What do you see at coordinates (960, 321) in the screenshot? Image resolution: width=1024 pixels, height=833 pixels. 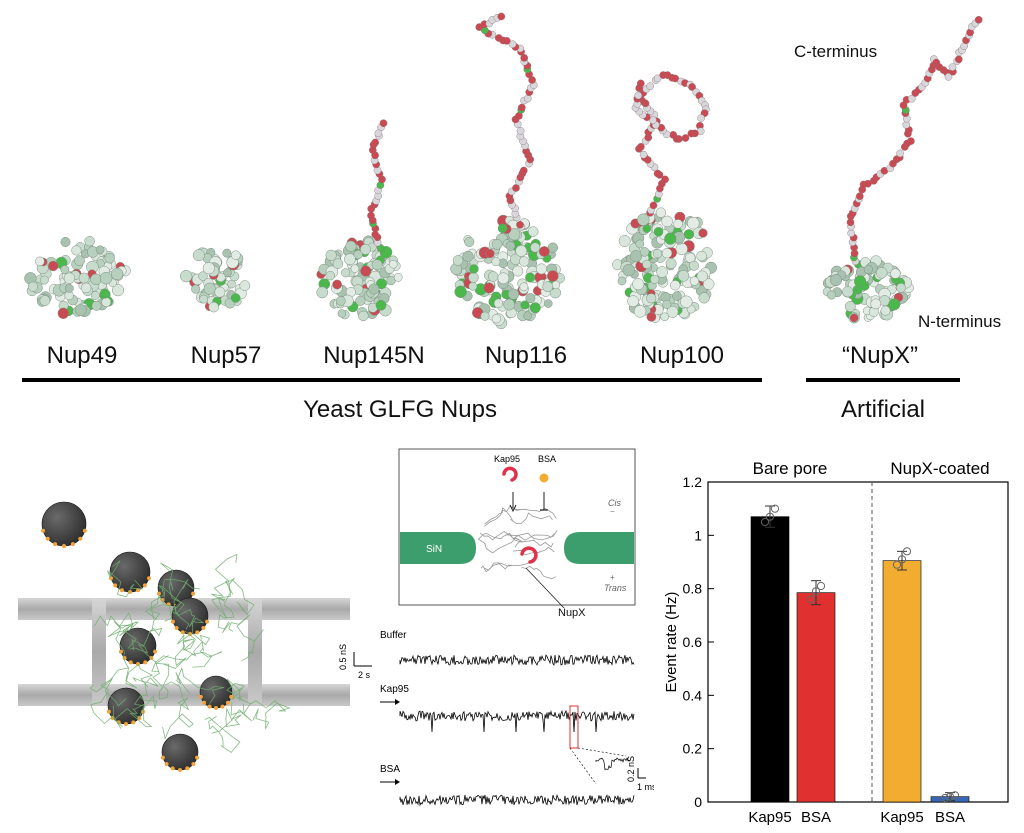 I see `n-terminus-label: N-terminus` at bounding box center [960, 321].